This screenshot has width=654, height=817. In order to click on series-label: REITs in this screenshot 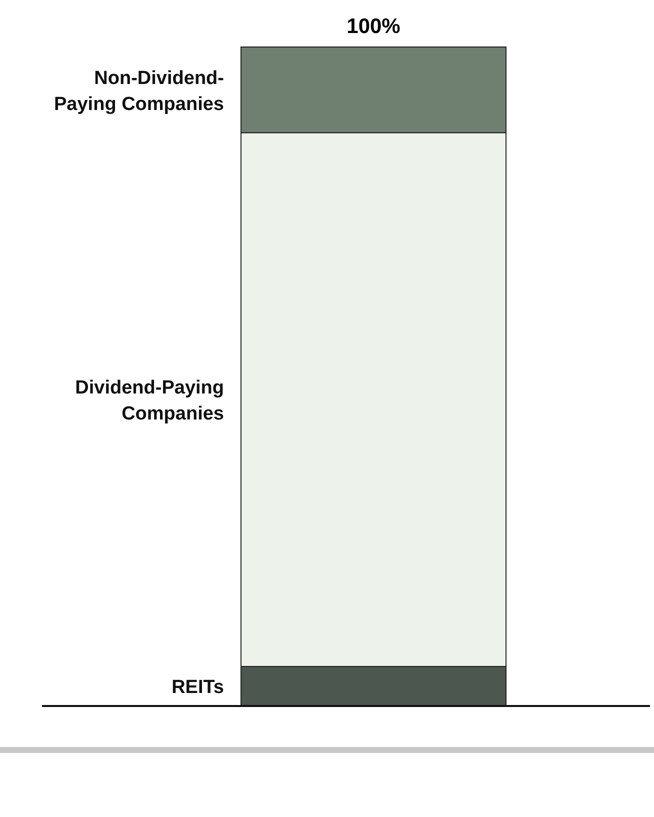, I will do `click(198, 687)`.